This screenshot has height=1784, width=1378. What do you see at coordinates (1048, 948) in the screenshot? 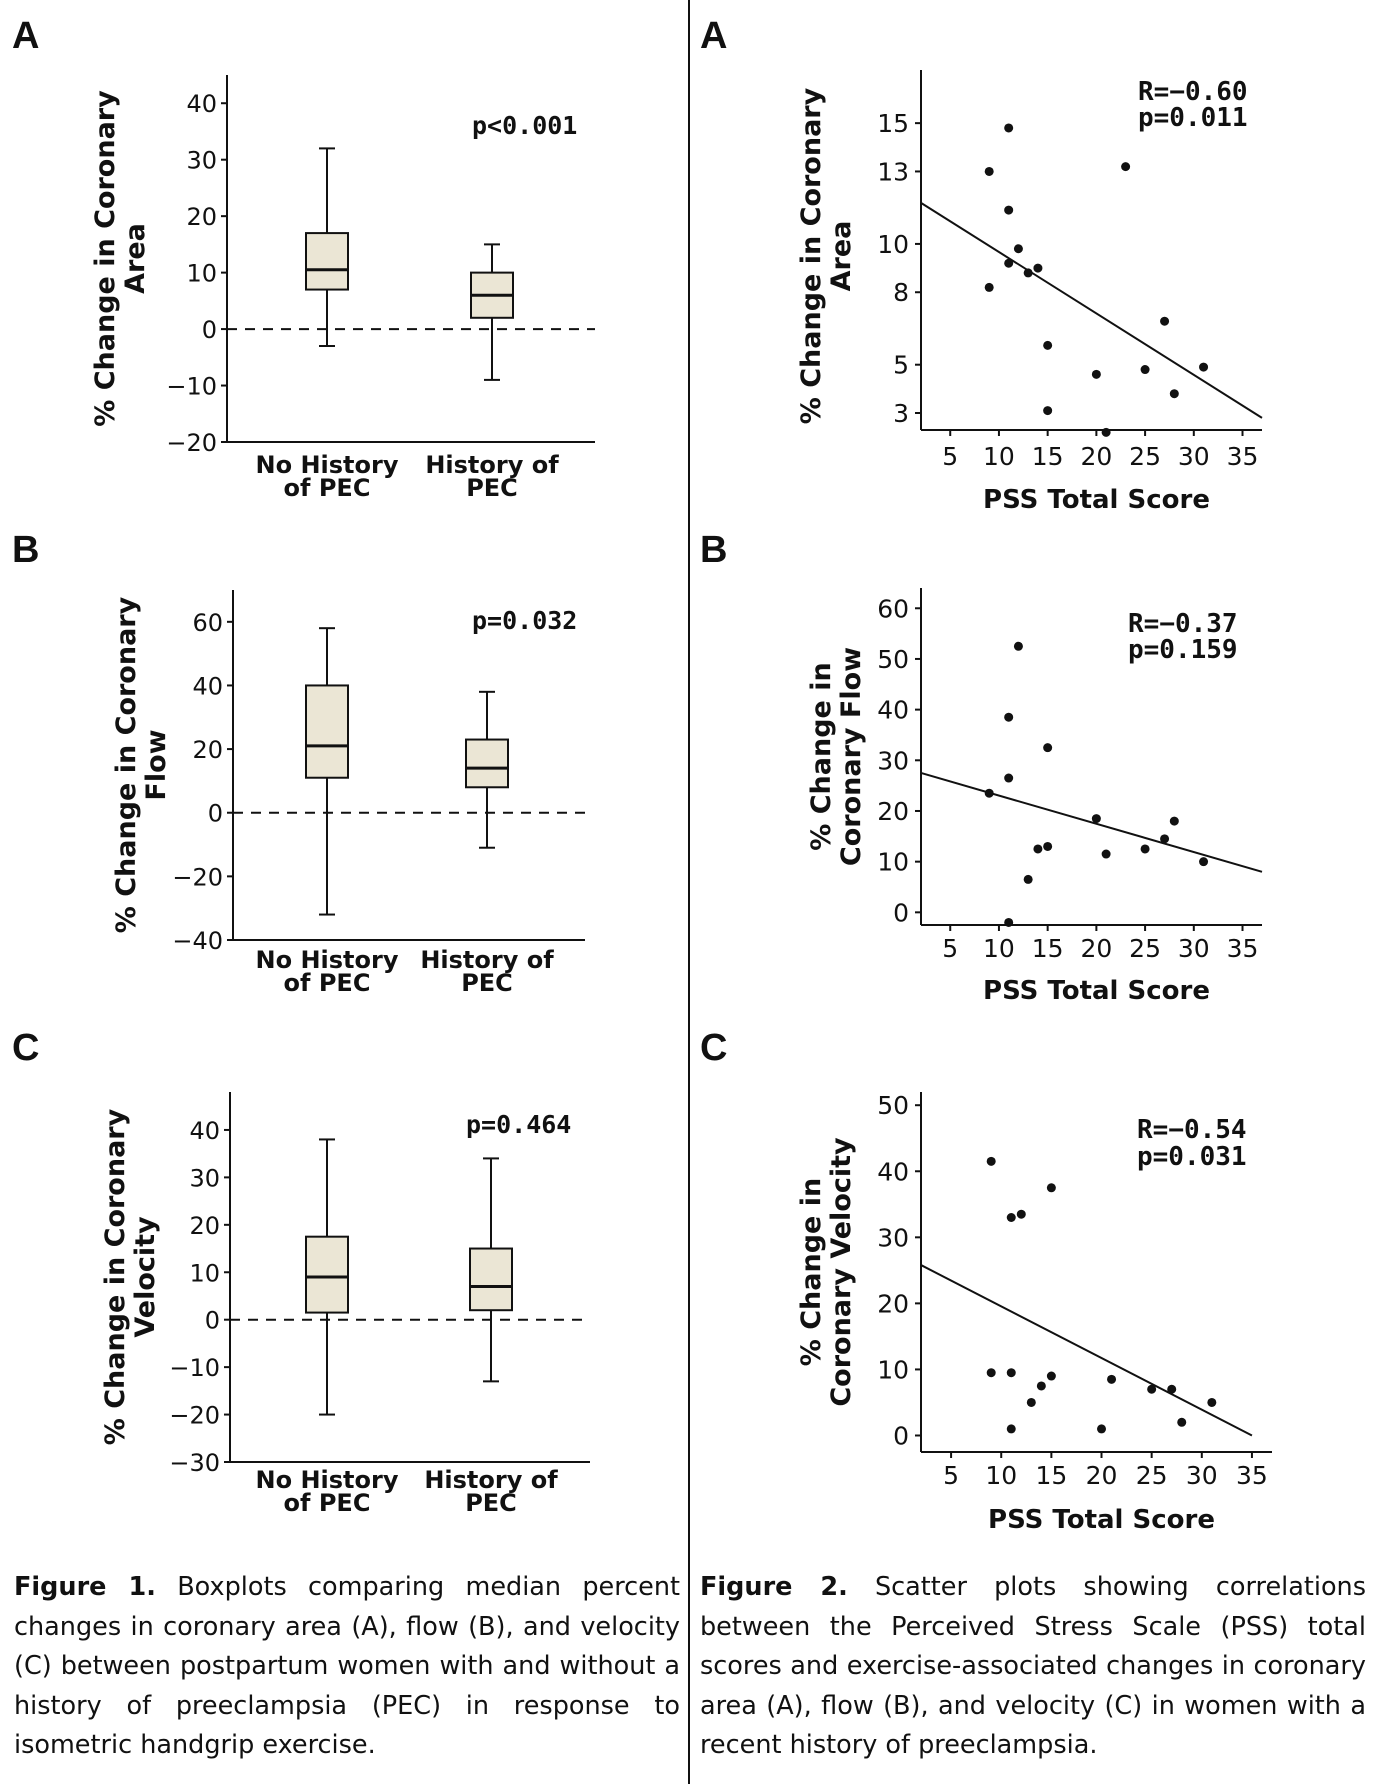
I see `x-tick-label: 15` at bounding box center [1048, 948].